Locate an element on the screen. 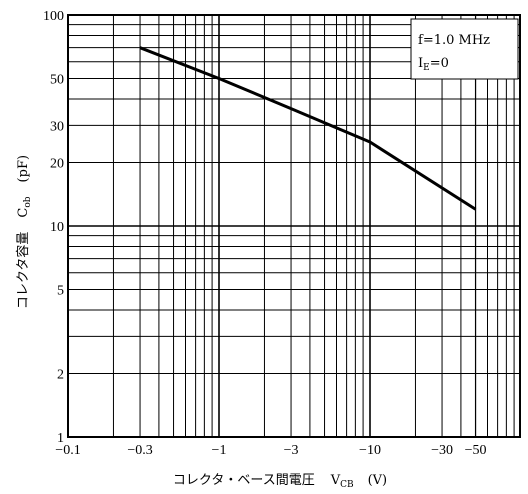 This screenshot has width=528, height=494. y-axis-label: コレクタ容量 Cob (pF) is located at coordinates (24, 232).